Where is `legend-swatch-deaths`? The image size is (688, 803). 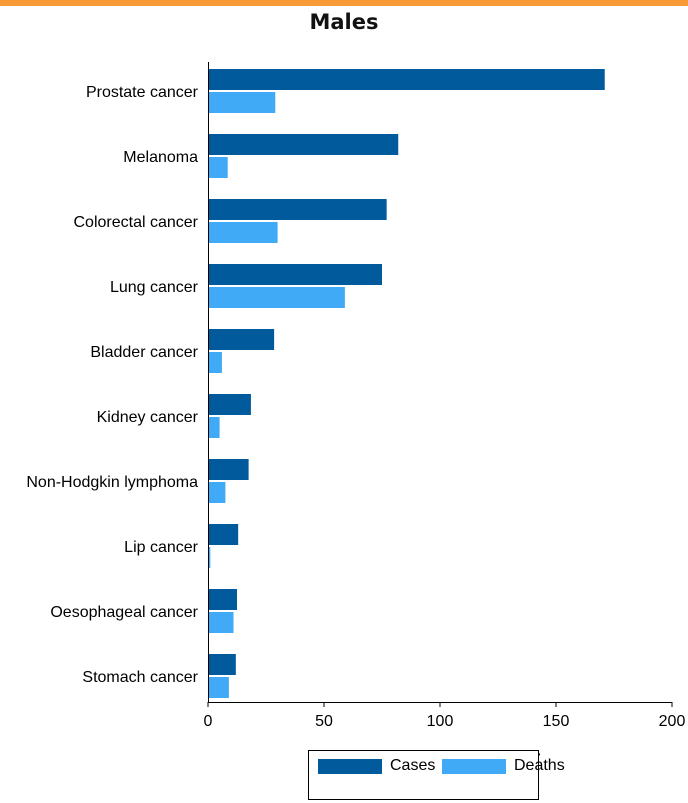 legend-swatch-deaths is located at coordinates (474, 766).